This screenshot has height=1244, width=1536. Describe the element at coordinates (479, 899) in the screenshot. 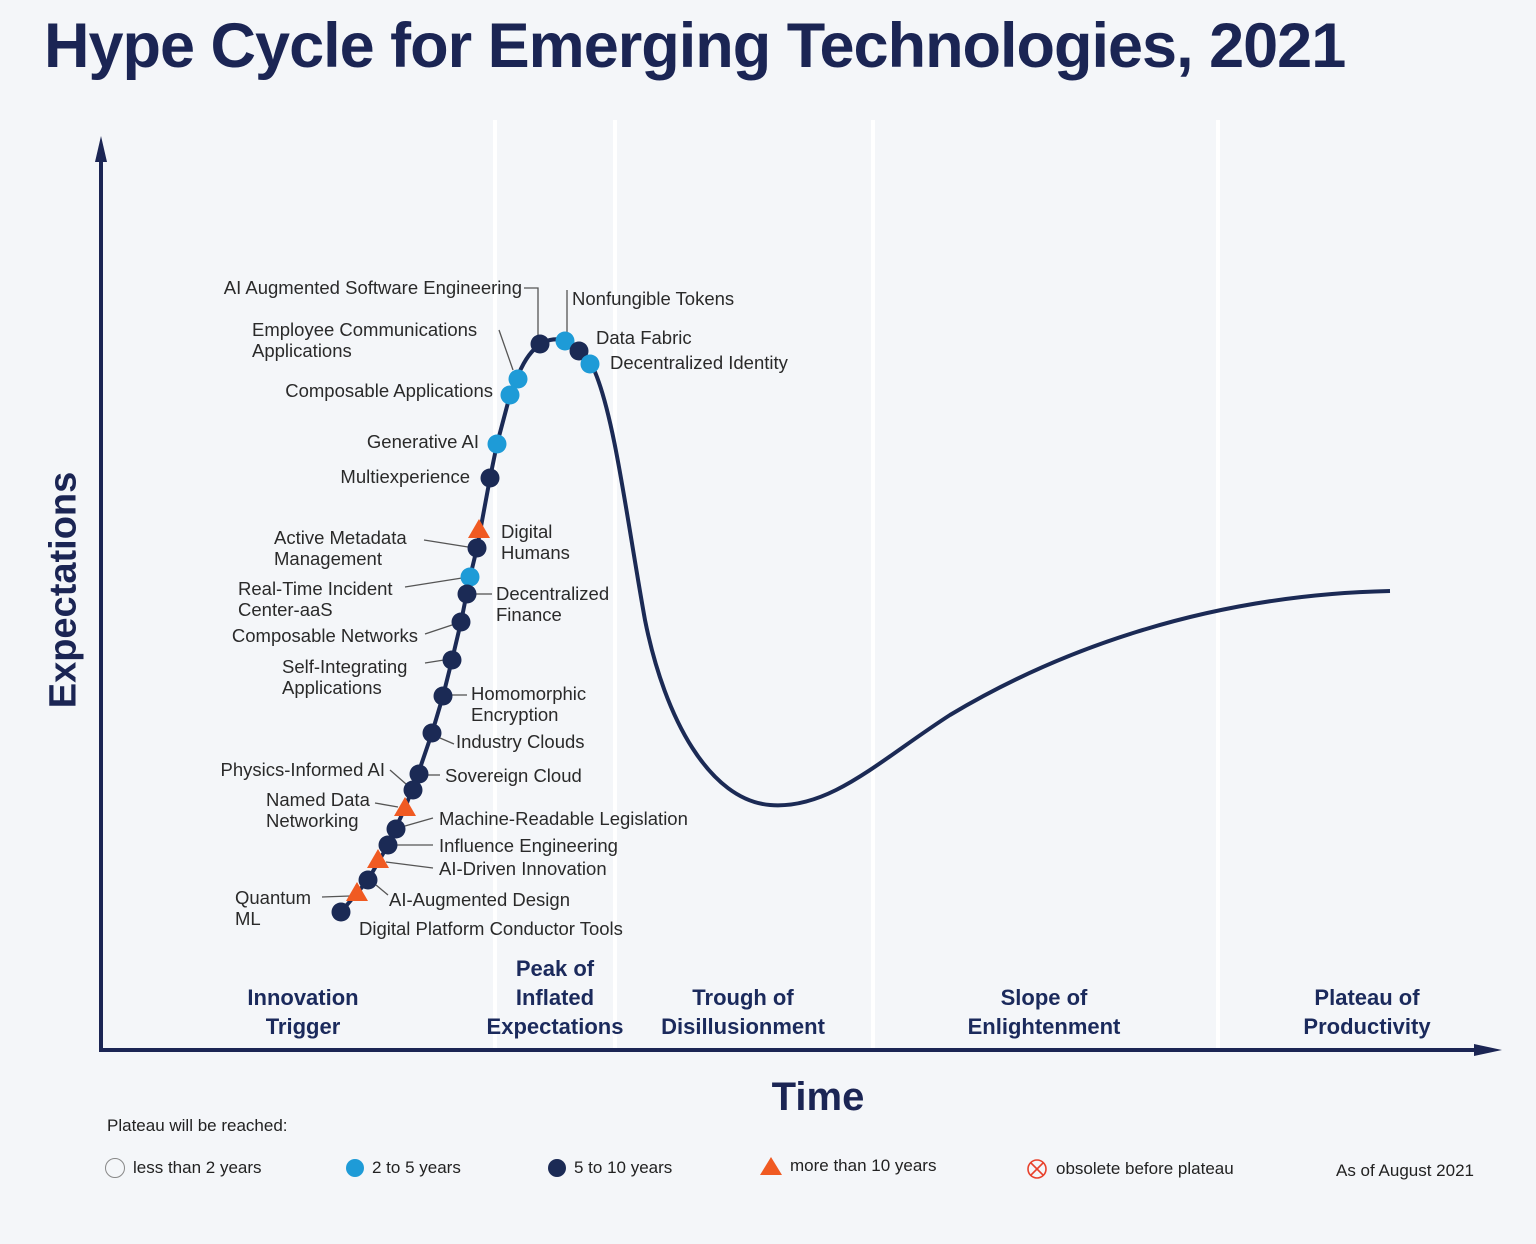

I see `item-label: AI-Augmented Design` at that location.